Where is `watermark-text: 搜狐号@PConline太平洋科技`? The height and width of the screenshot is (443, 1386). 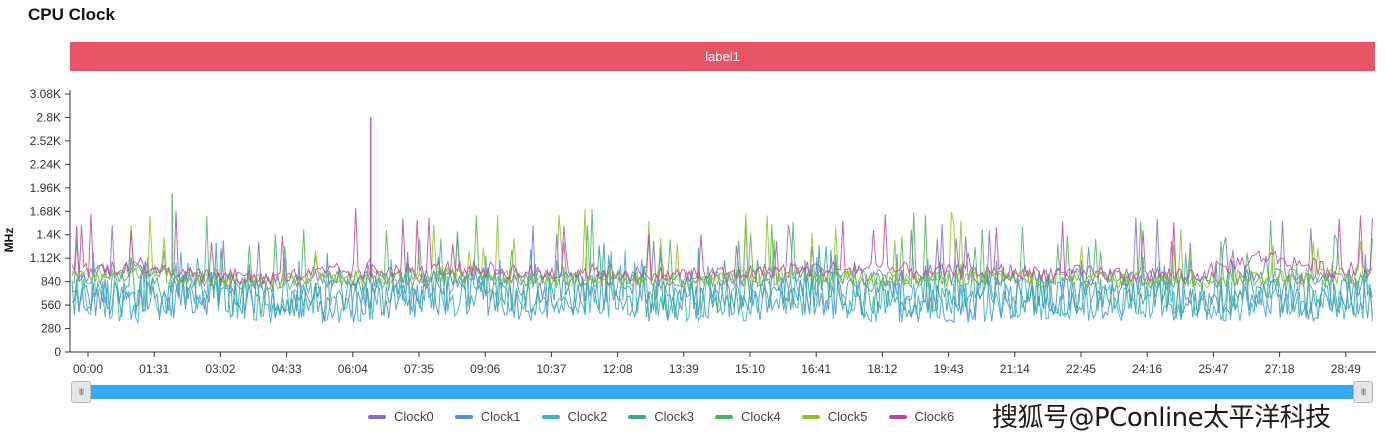
watermark-text: 搜狐号@PConline太平洋科技 is located at coordinates (1161, 418).